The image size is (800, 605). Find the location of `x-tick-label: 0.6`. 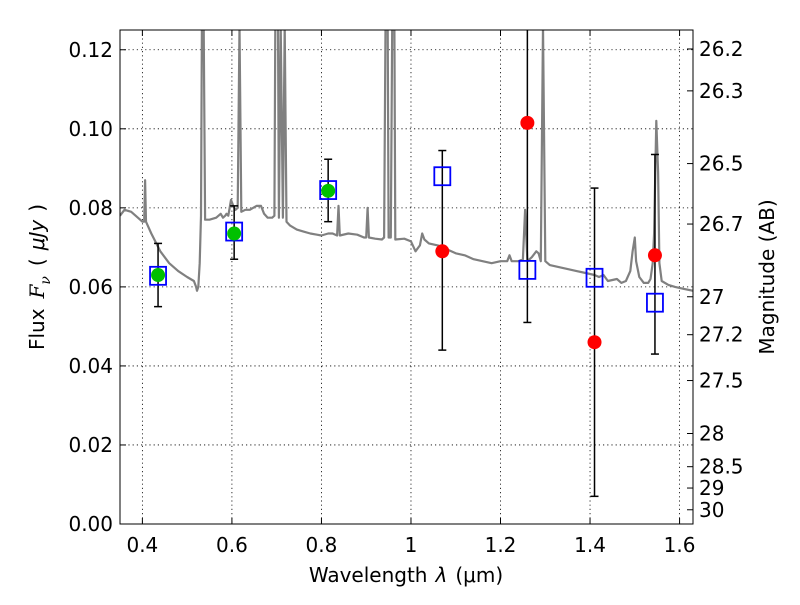

x-tick-label: 0.6 is located at coordinates (232, 545).